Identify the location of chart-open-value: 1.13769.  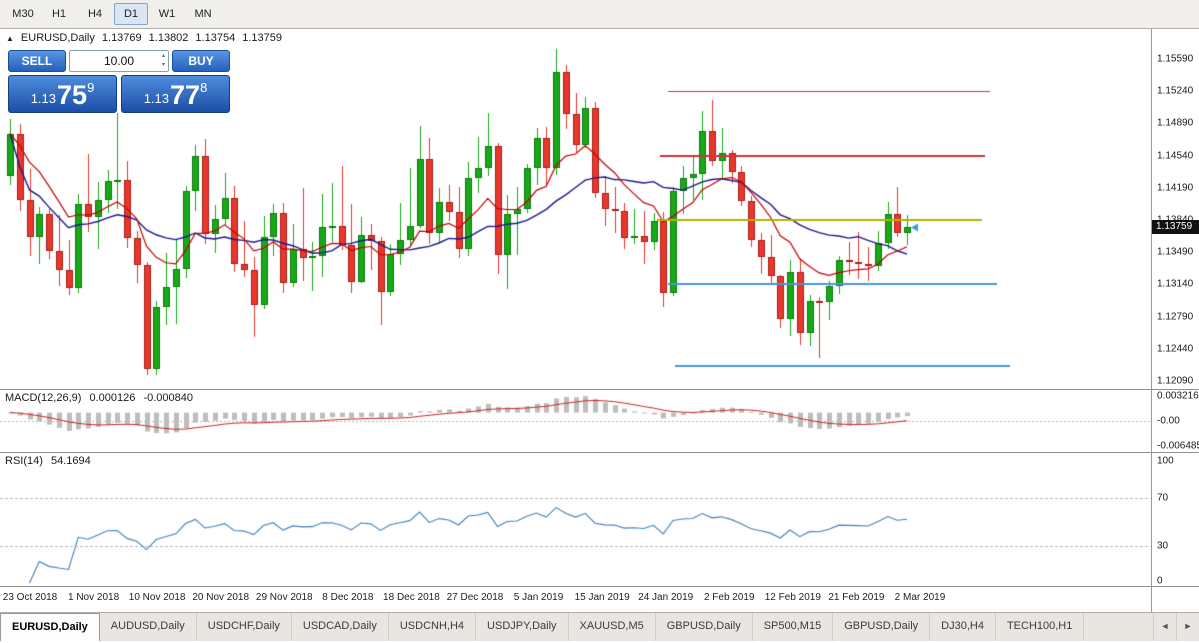
(121, 38).